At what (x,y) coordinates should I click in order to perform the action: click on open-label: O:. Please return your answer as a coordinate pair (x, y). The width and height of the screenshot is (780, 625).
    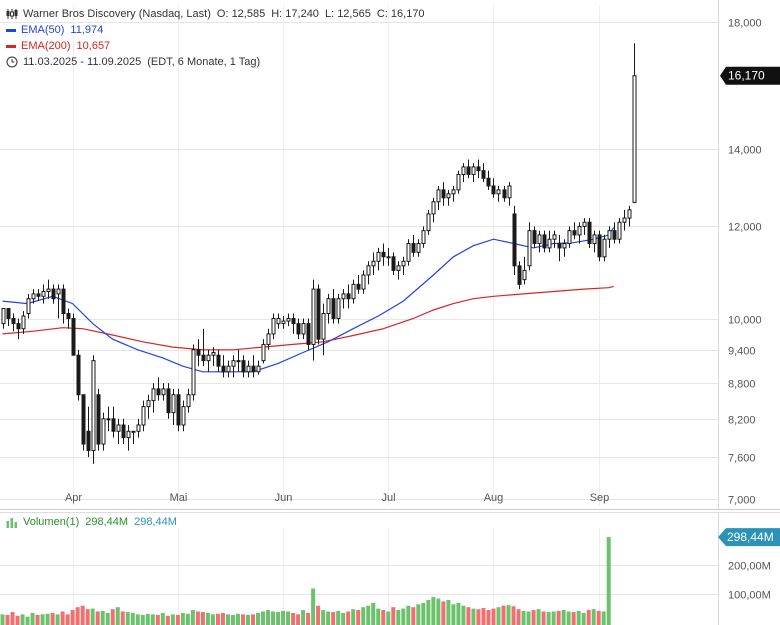
    Looking at the image, I should click on (222, 14).